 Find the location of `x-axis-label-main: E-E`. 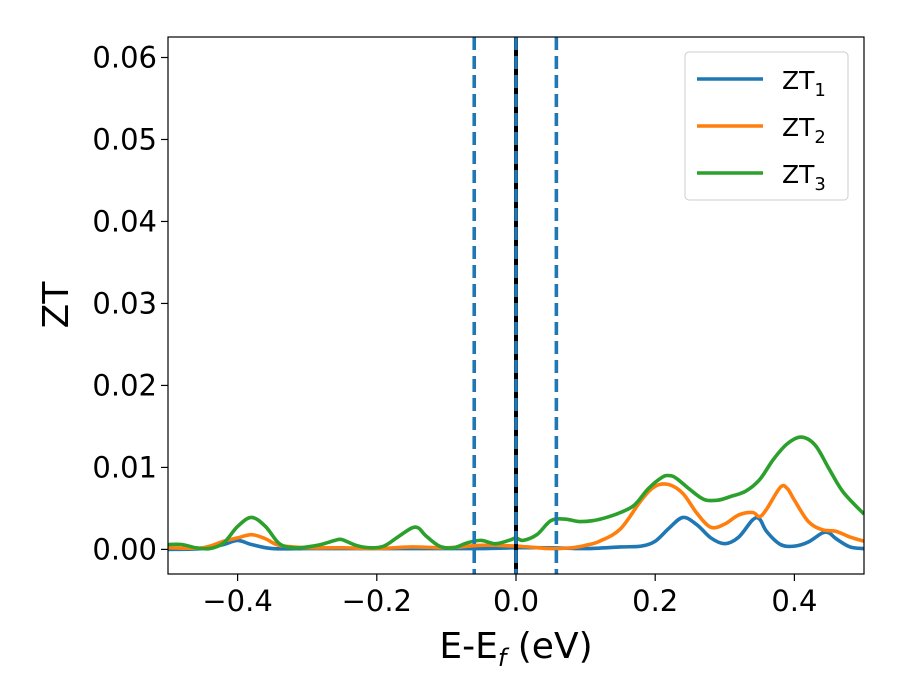

x-axis-label-main: E-E is located at coordinates (468, 646).